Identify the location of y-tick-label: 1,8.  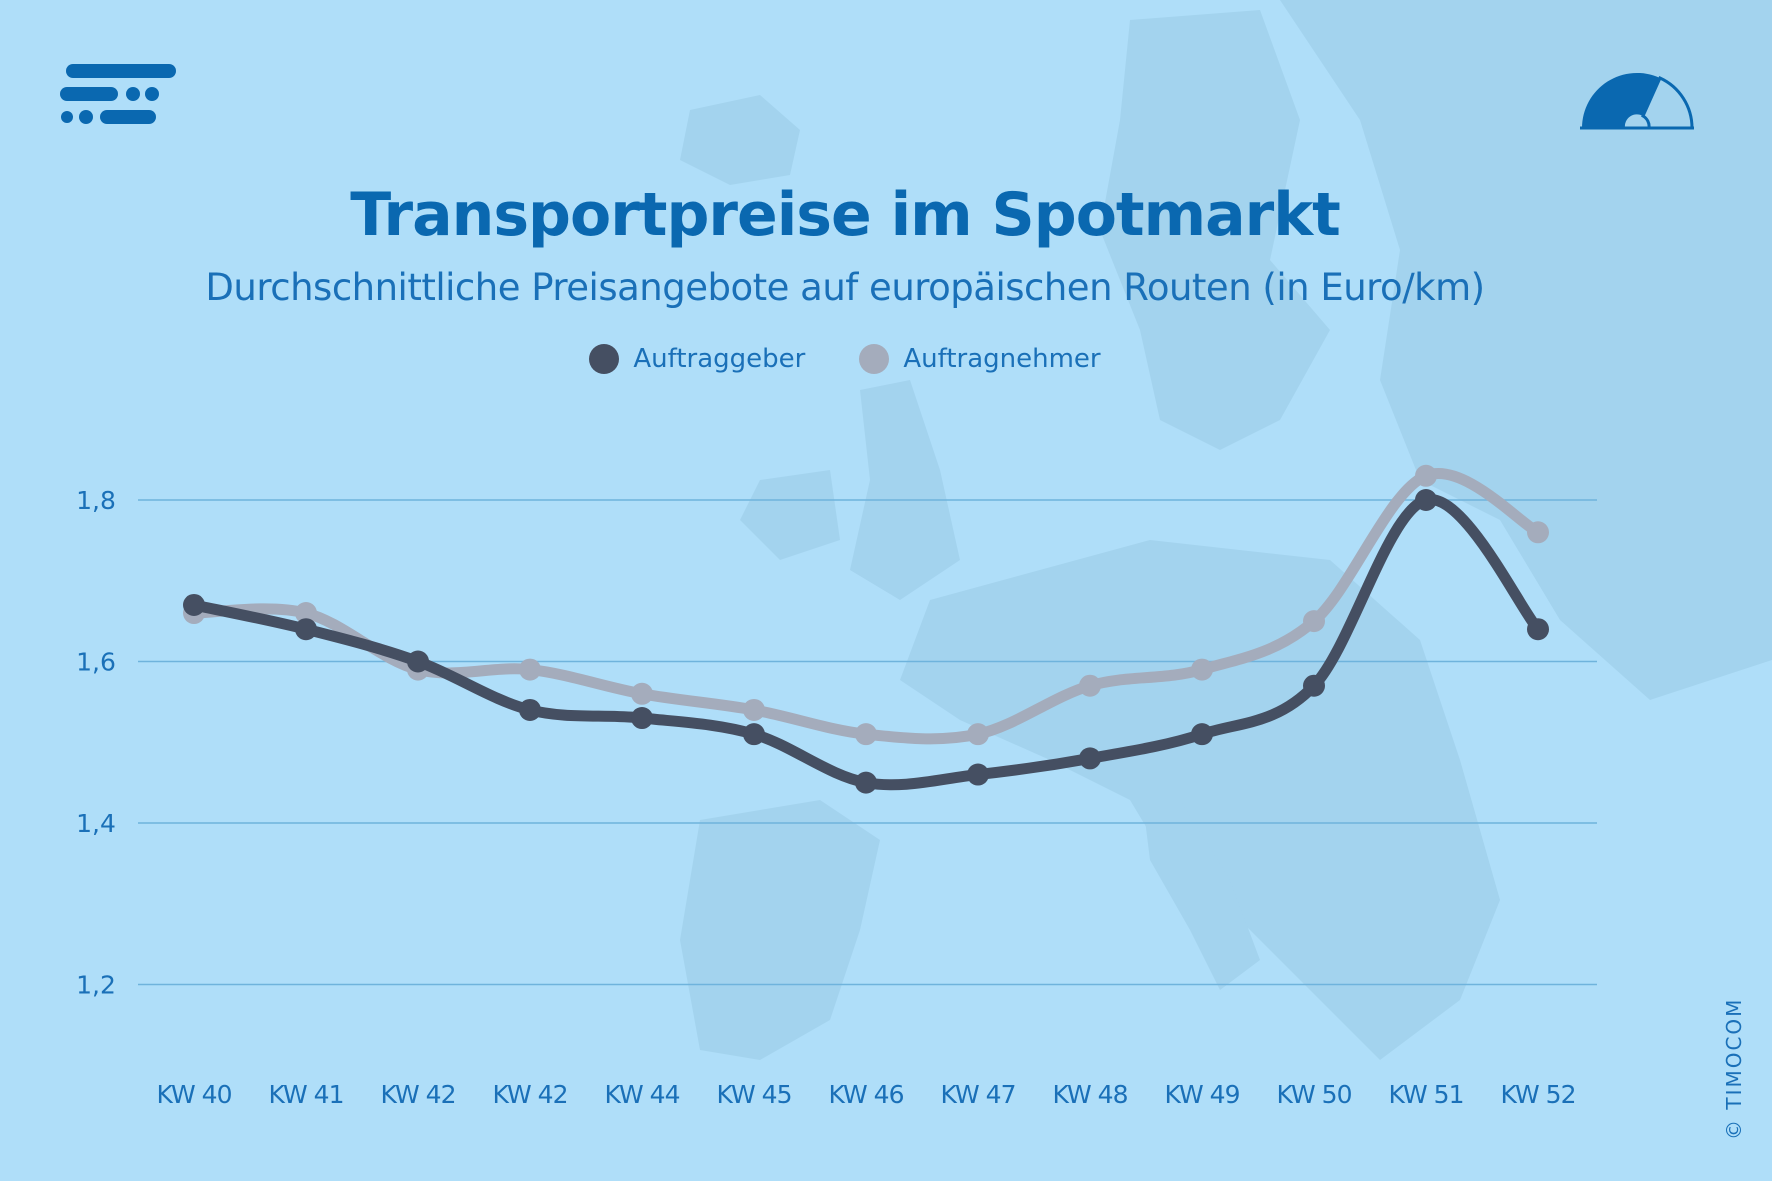
(96, 500).